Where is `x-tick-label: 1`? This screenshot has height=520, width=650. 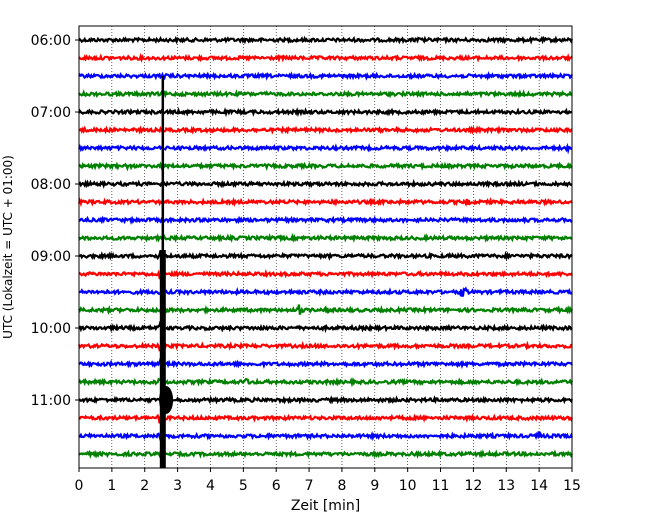
x-tick-label: 1 is located at coordinates (111, 486).